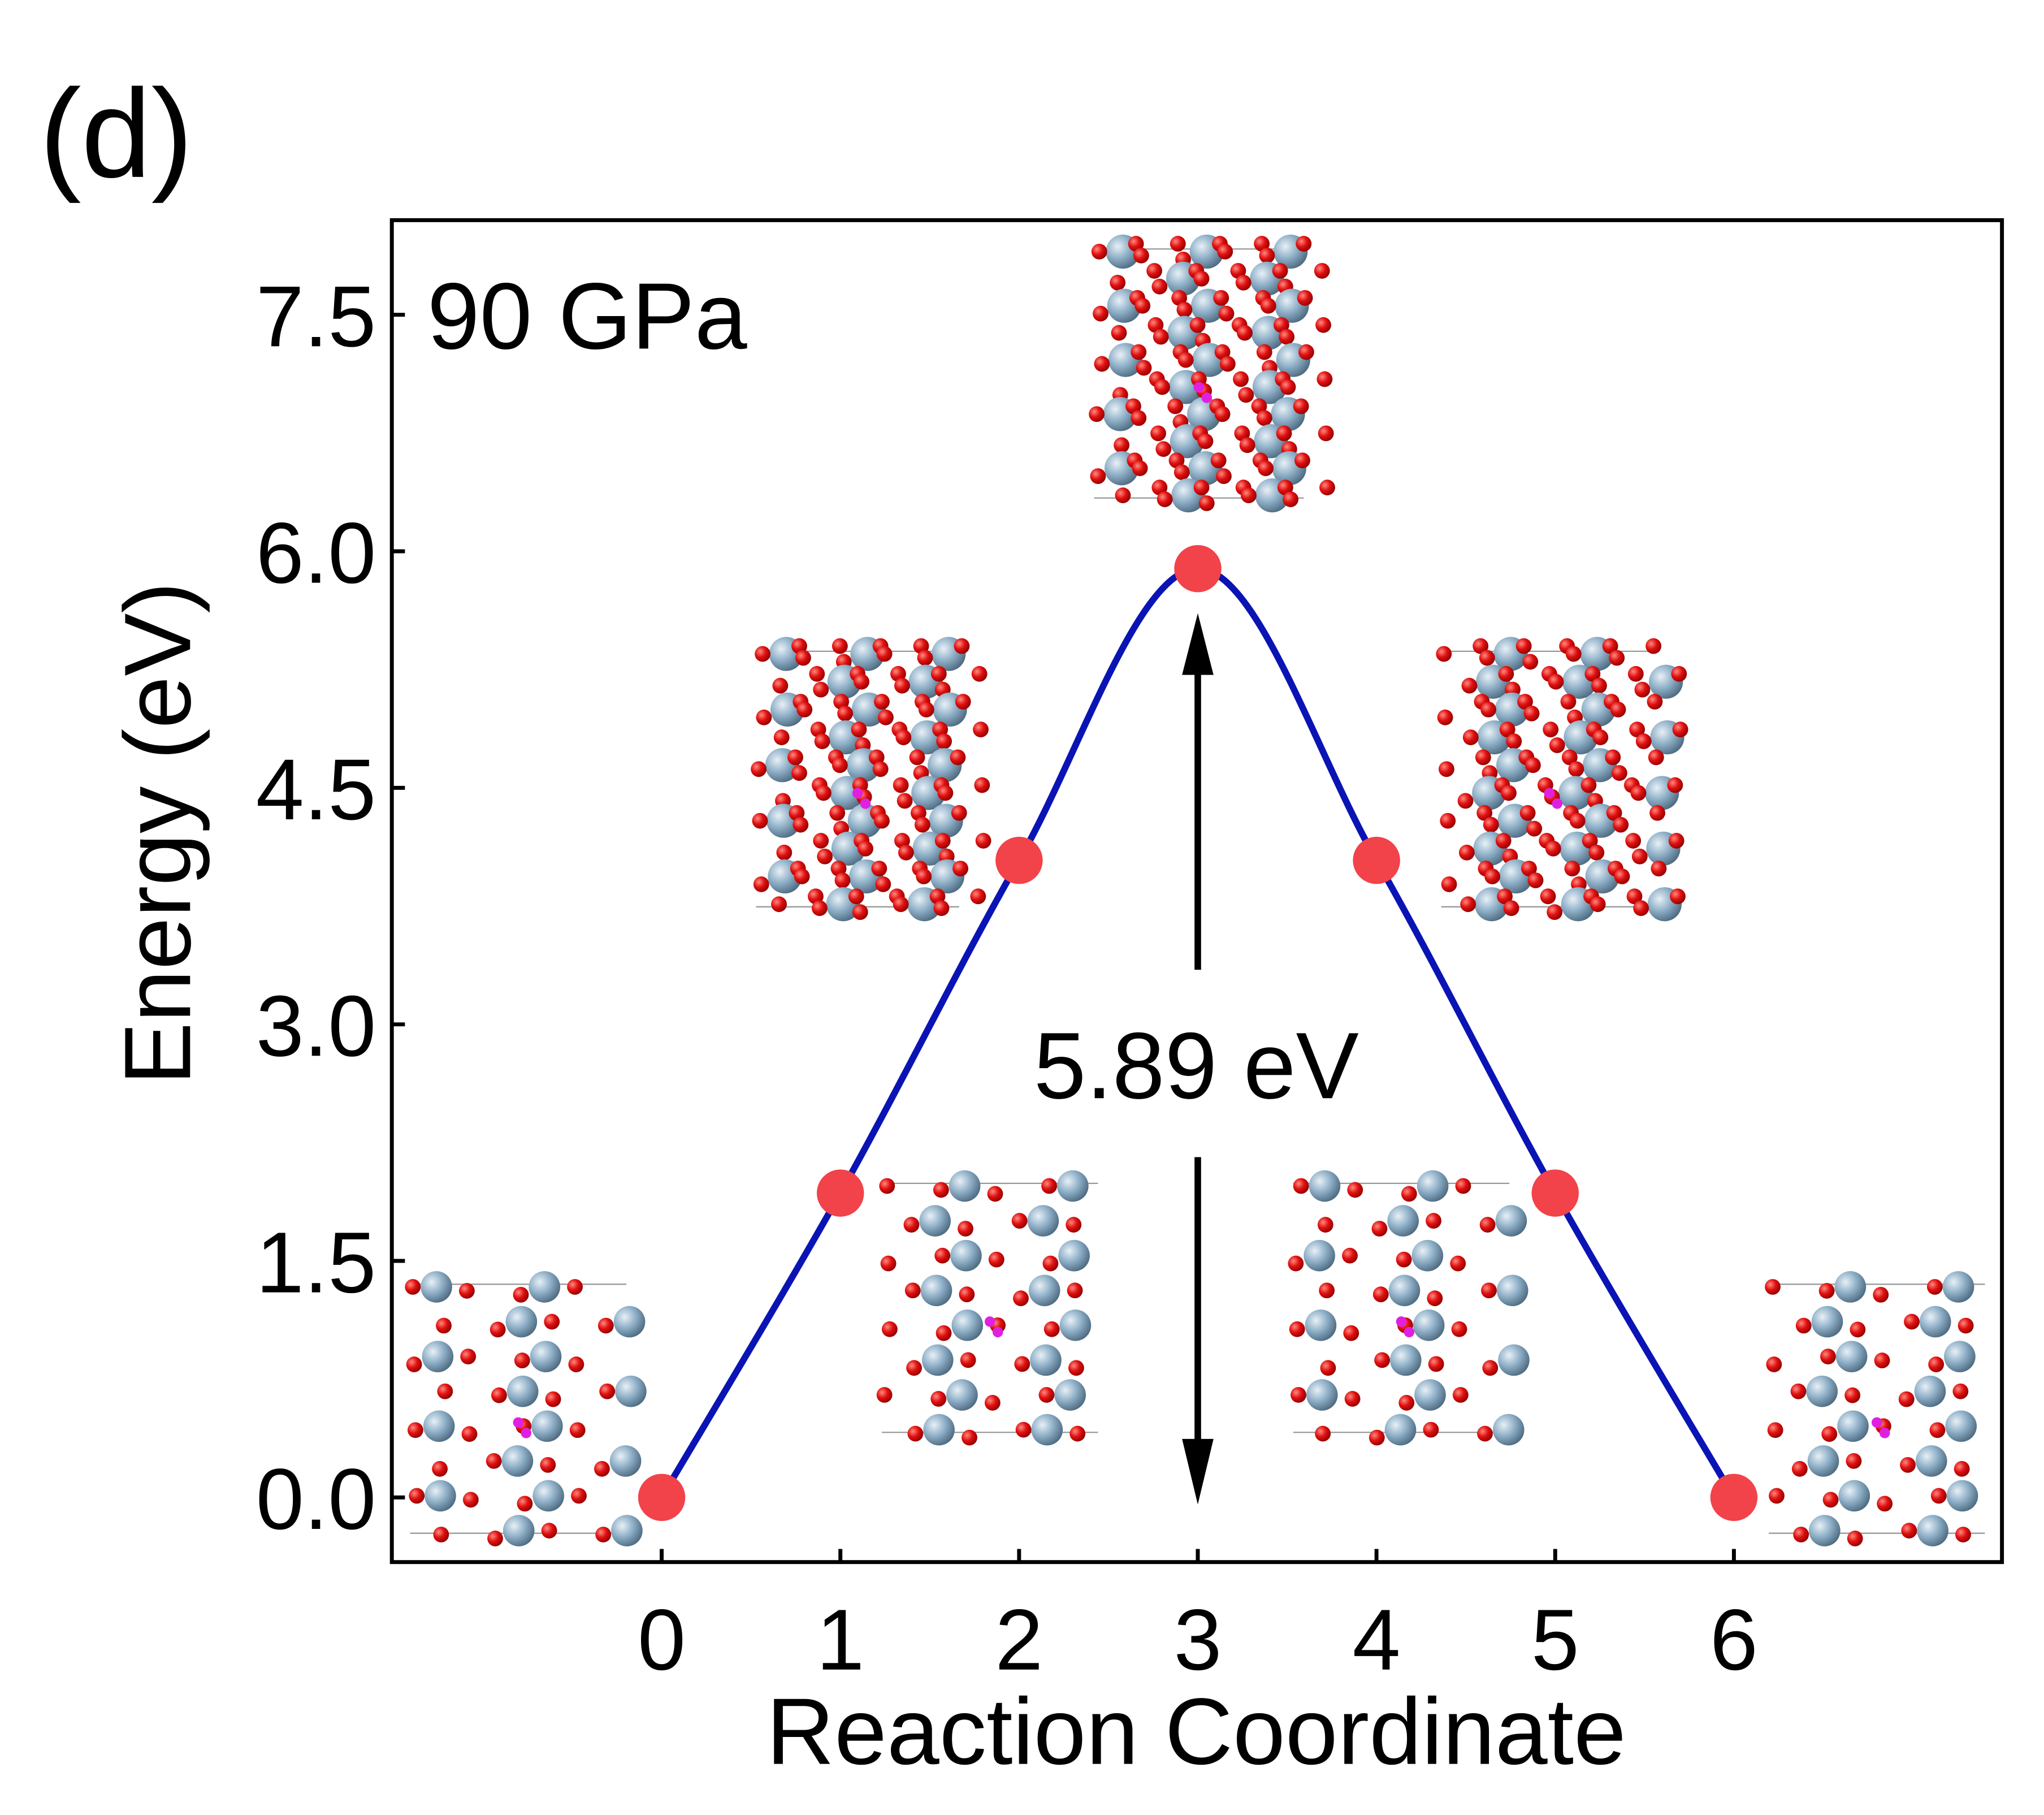  I want to click on y-axis-label: Energy (eV), so click(157, 834).